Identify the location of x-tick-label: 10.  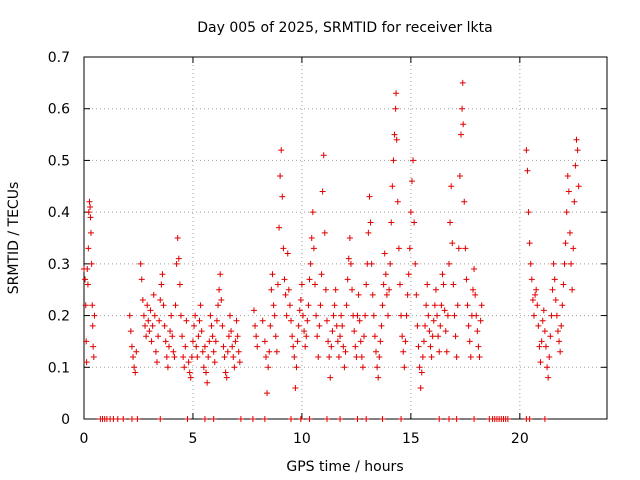
(302, 439).